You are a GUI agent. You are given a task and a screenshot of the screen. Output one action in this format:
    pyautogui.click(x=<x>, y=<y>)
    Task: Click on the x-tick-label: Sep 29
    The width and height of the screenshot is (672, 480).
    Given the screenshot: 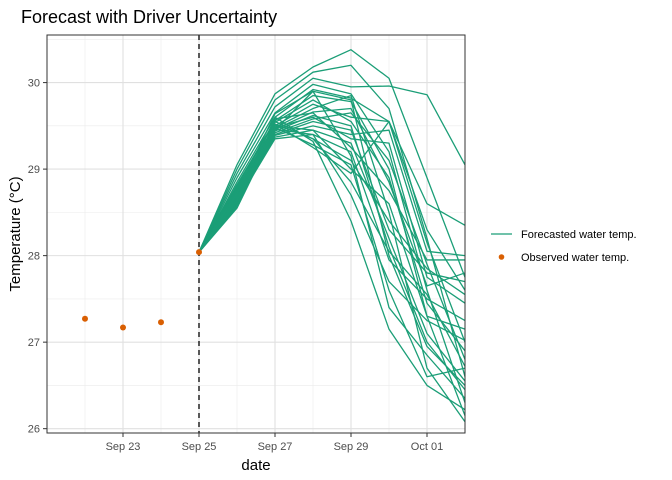 What is the action you would take?
    pyautogui.click(x=351, y=447)
    